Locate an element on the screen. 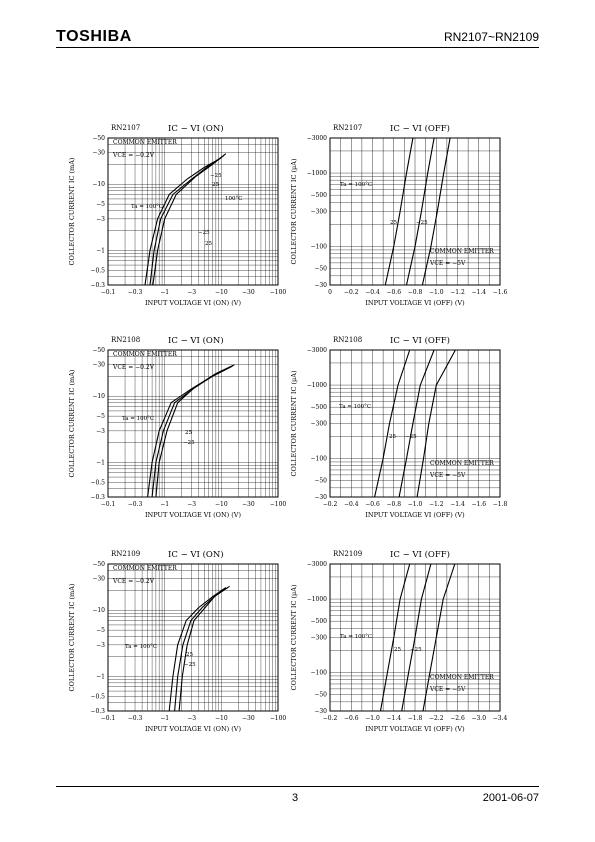  x-tick-label: −2.2 is located at coordinates (436, 718).